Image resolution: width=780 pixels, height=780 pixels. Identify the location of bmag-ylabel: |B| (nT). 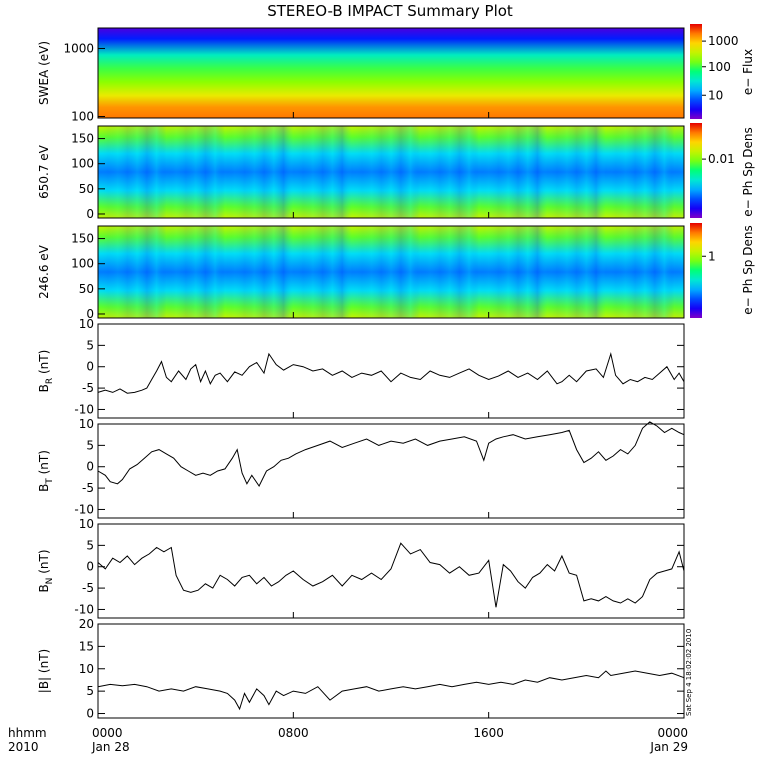
(44, 671).